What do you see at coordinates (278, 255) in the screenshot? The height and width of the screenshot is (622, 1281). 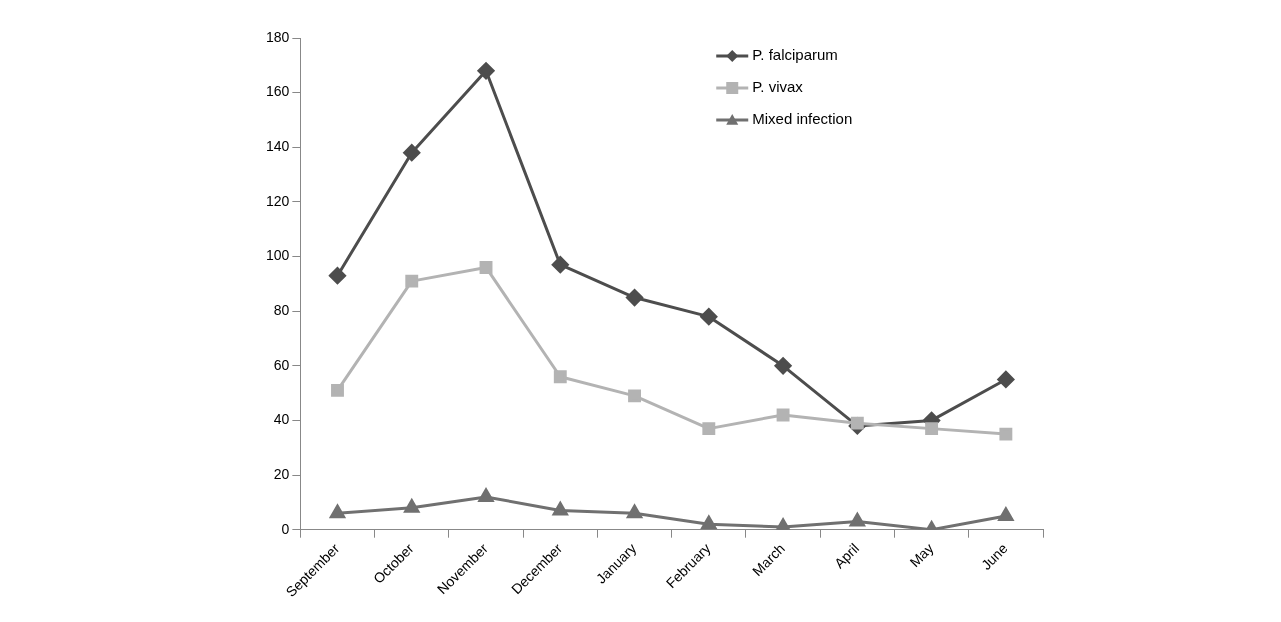 I see `y-tick-label: 100` at bounding box center [278, 255].